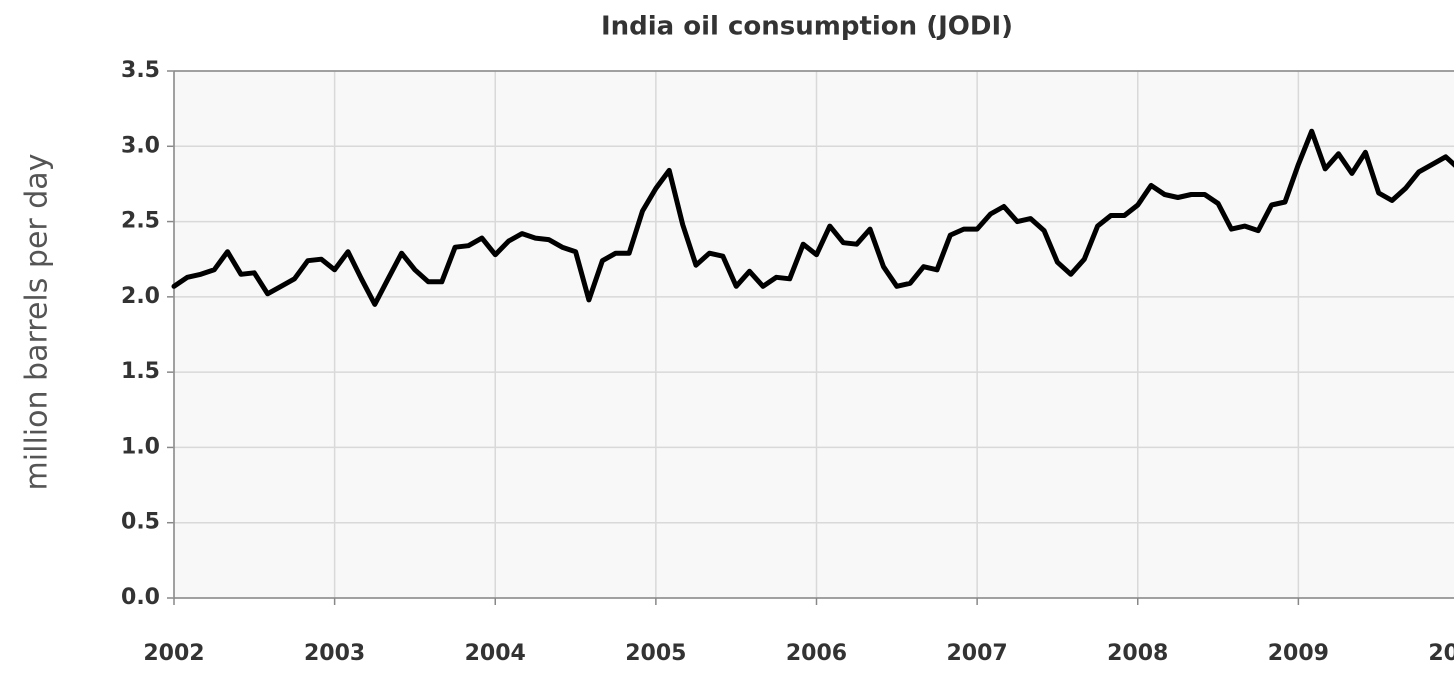 This screenshot has width=1454, height=675. Describe the element at coordinates (140, 522) in the screenshot. I see `y-tick-label: 0.5` at that location.